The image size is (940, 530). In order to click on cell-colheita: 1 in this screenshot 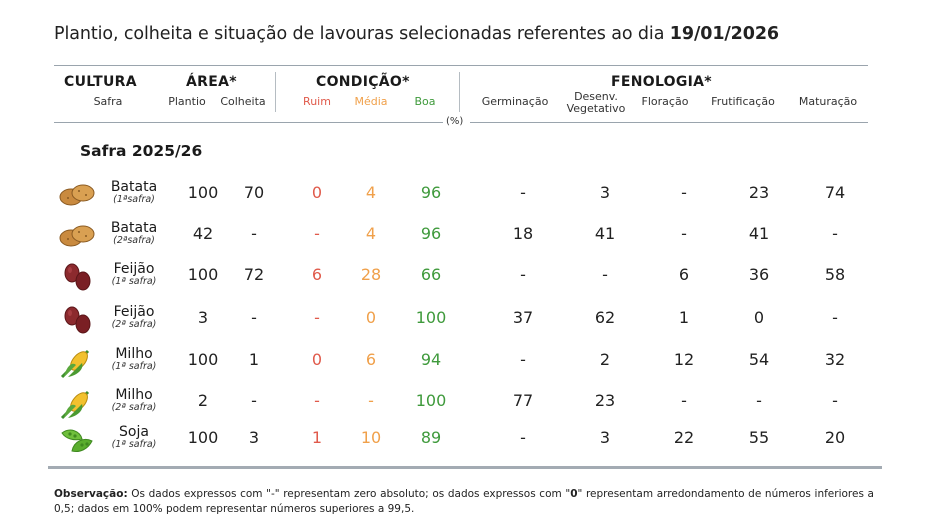, I will do `click(254, 359)`.